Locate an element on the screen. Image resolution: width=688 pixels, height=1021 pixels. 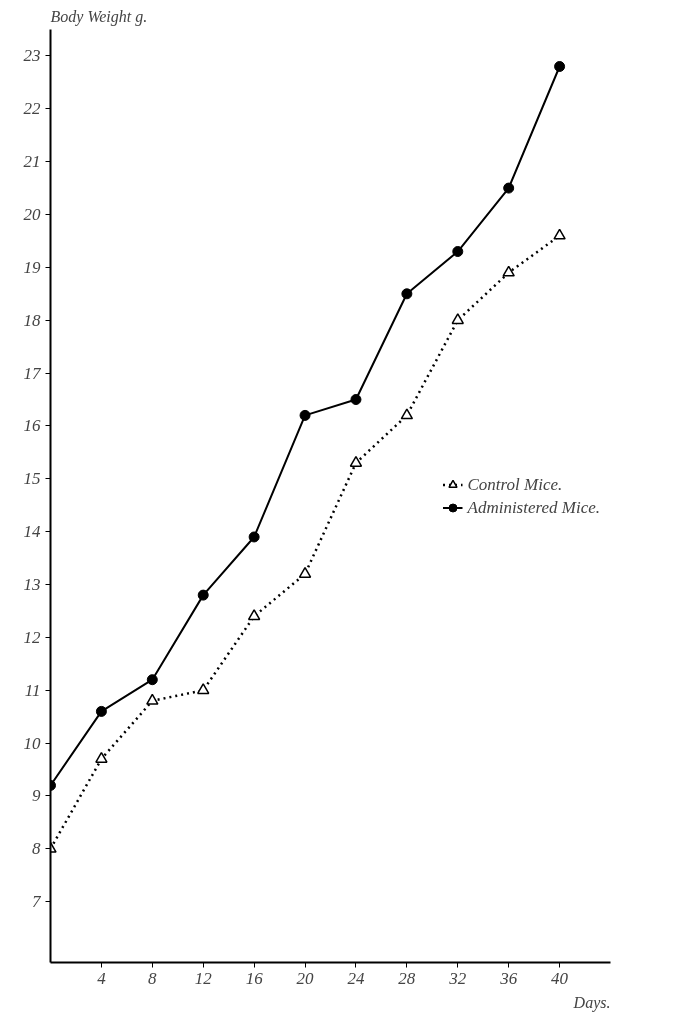
x-tick-label: 24 is located at coordinates (356, 978).